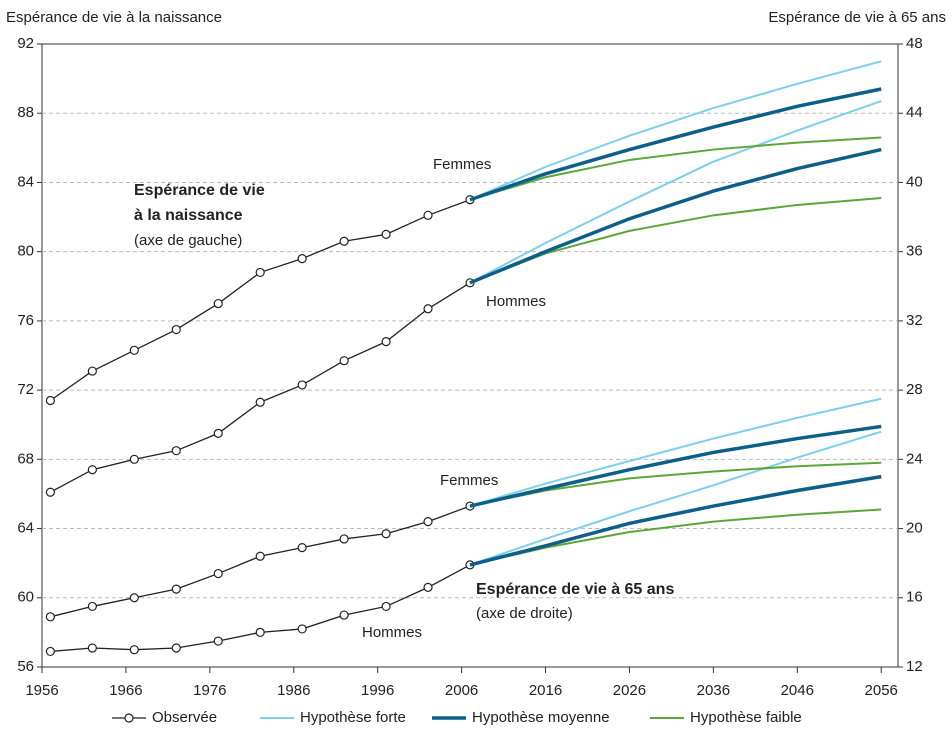 This screenshot has width=952, height=732. I want to click on y2-tick-label: 40, so click(914, 181).